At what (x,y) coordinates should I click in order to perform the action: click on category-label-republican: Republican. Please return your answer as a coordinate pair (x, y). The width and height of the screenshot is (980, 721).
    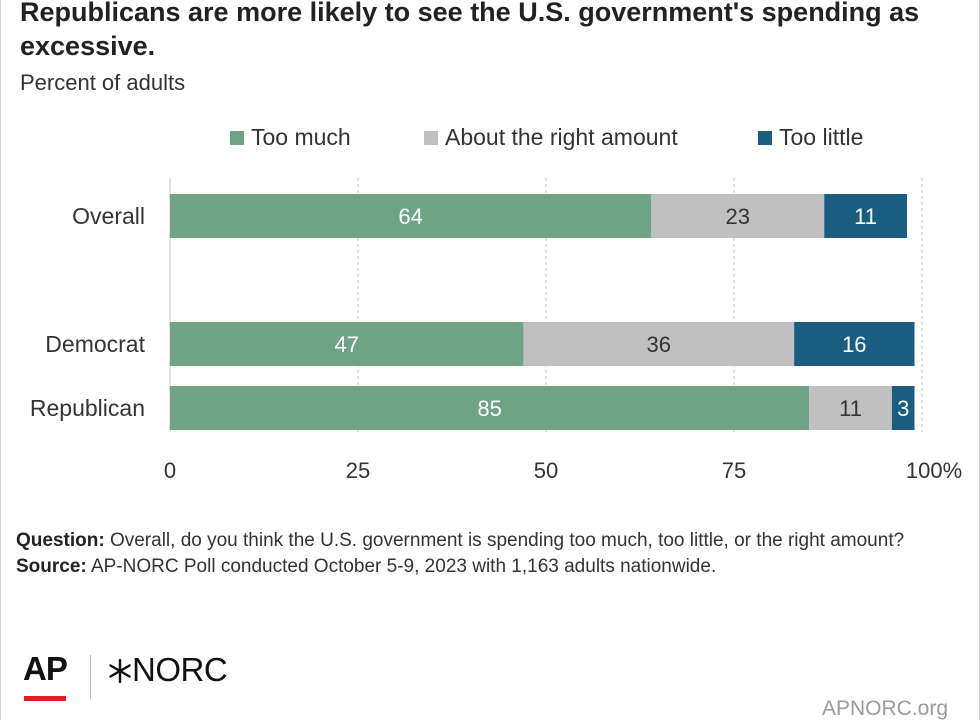
    Looking at the image, I should click on (87, 408).